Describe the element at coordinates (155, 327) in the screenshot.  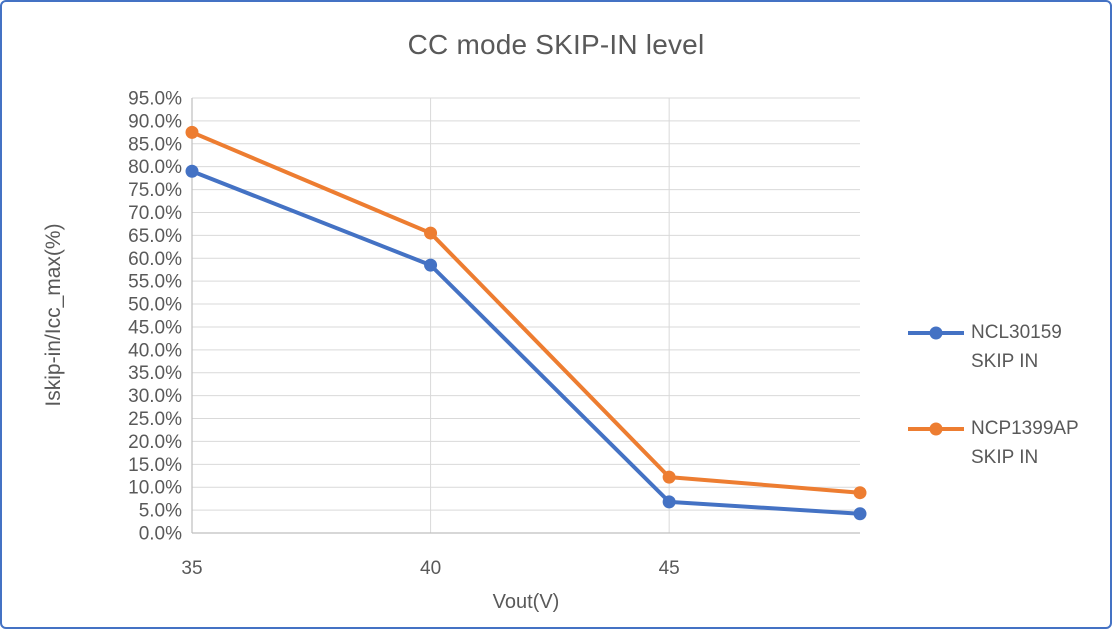
I see `y-tick-label: 45.0%` at that location.